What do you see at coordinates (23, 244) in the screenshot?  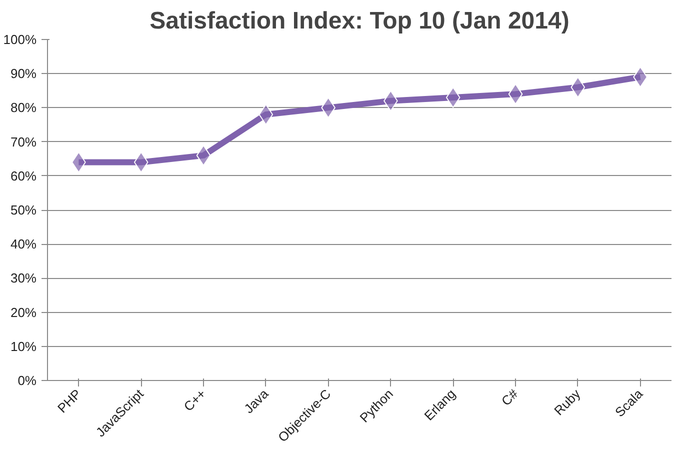 I see `y-tick-label: 40%` at bounding box center [23, 244].